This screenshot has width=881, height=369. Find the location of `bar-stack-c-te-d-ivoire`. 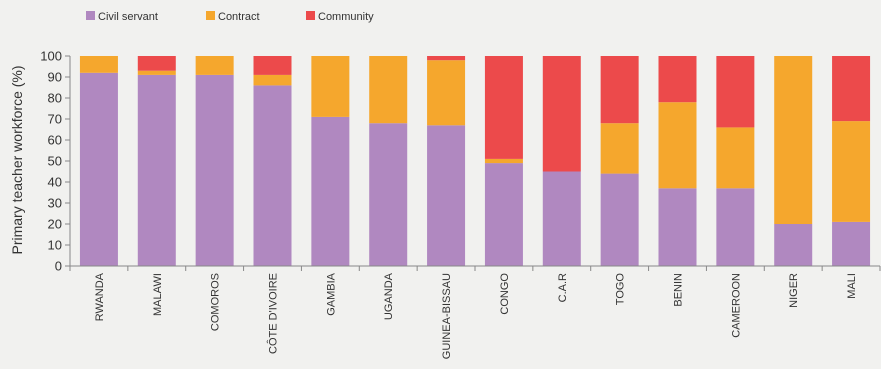

bar-stack-c-te-d-ivoire is located at coordinates (272, 161).